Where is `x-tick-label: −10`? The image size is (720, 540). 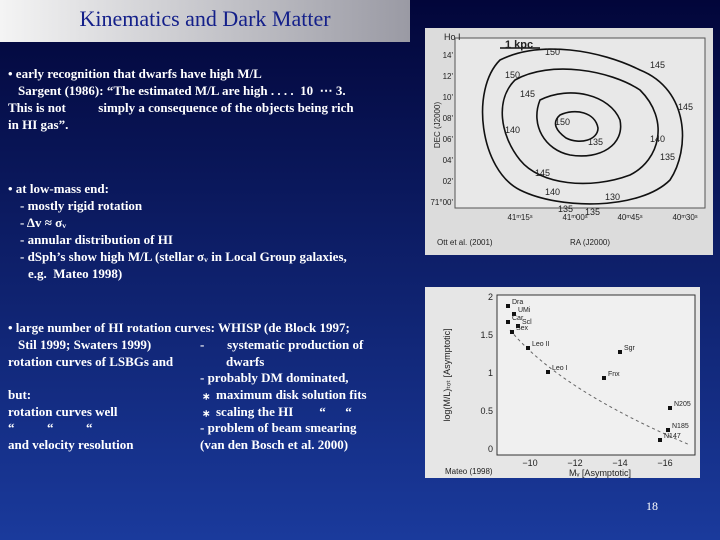
x-tick-label: −10 is located at coordinates (529, 463).